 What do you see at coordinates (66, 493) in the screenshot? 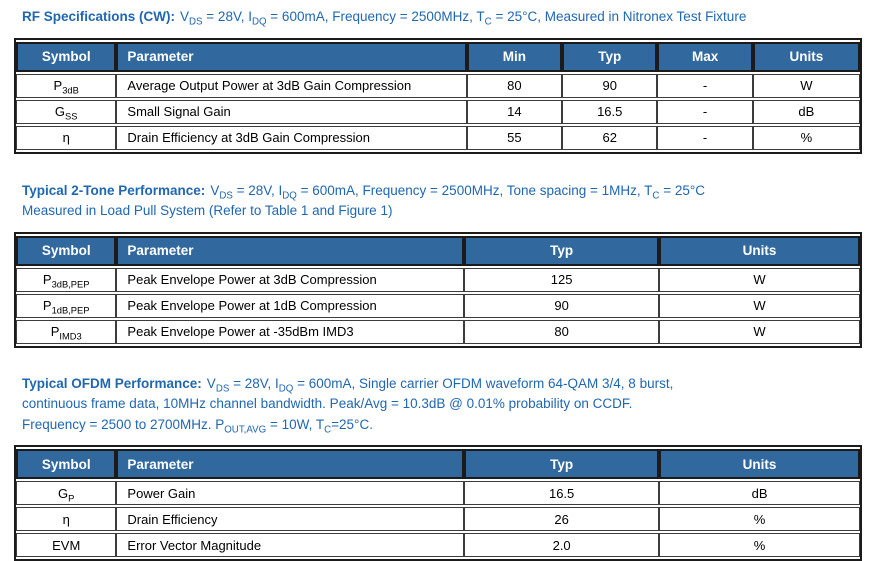
I see `cell-symbol: GP` at bounding box center [66, 493].